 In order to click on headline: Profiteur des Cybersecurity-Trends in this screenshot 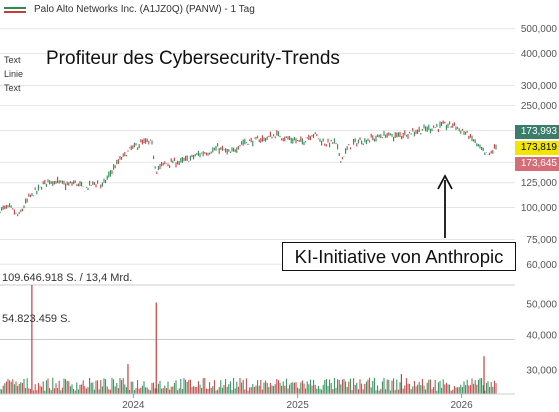, I will do `click(193, 58)`.